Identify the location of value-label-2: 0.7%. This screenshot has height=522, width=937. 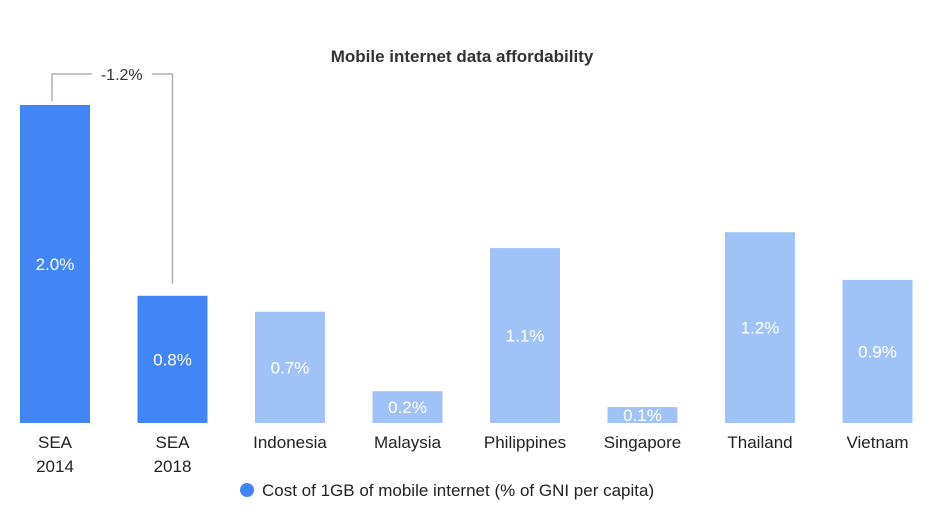
(290, 367).